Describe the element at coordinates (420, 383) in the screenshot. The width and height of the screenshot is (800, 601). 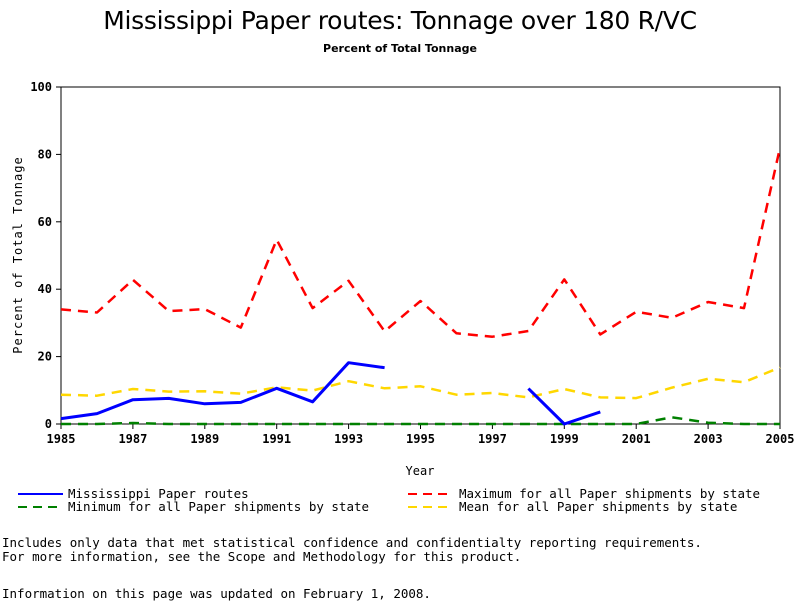
I see `series-line-mean` at that location.